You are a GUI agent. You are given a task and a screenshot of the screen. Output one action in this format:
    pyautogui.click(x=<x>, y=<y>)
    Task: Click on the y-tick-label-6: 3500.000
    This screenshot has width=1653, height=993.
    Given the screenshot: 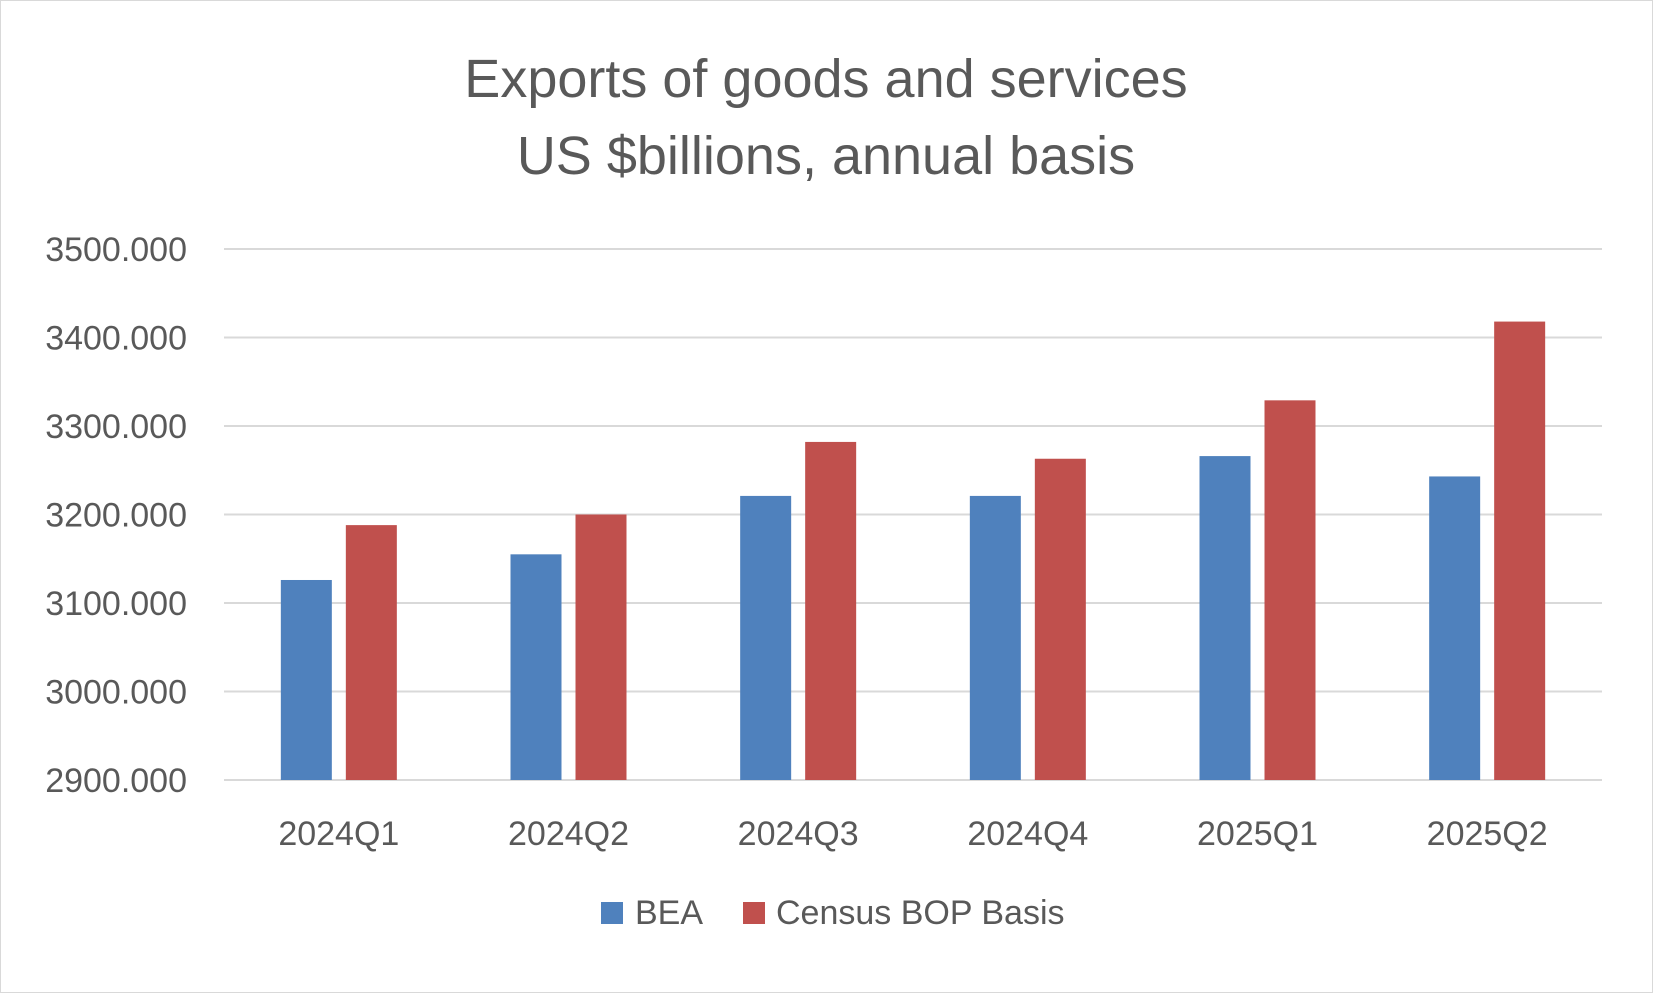 What is the action you would take?
    pyautogui.click(x=116, y=250)
    